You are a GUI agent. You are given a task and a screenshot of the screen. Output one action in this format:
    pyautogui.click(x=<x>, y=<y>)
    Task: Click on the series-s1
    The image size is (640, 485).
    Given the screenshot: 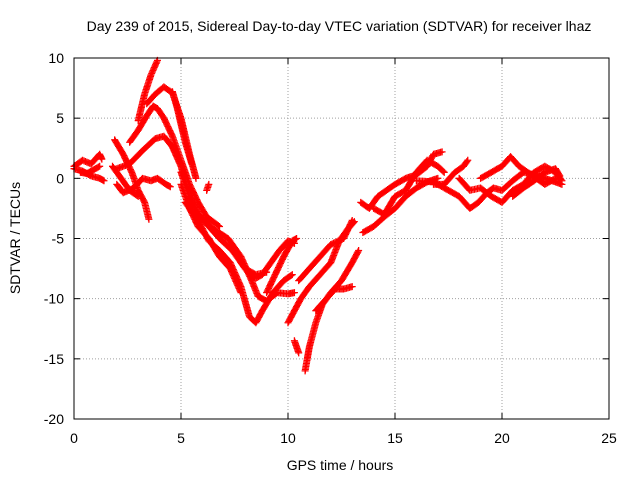 What is the action you would take?
    pyautogui.click(x=88, y=160)
    